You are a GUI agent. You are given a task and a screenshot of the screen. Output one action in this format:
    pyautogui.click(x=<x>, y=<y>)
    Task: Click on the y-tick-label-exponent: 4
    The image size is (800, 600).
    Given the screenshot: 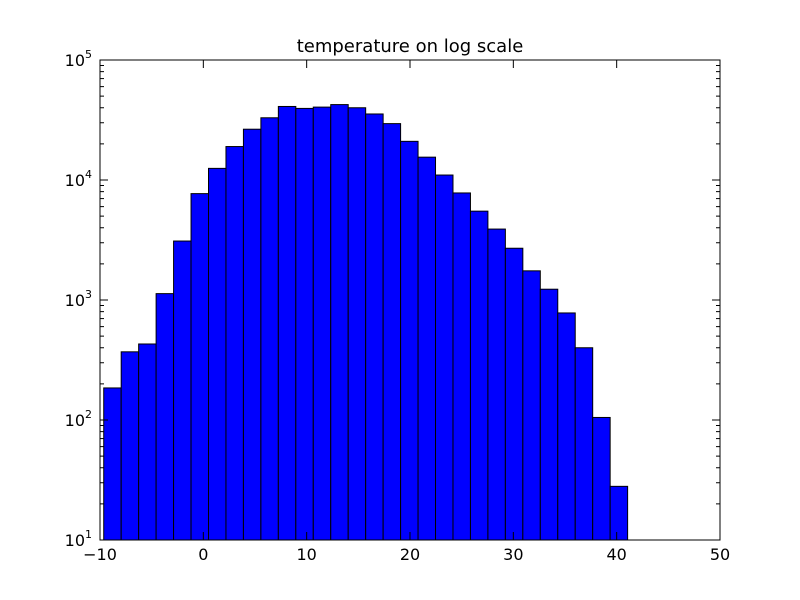 What is the action you would take?
    pyautogui.click(x=88, y=174)
    